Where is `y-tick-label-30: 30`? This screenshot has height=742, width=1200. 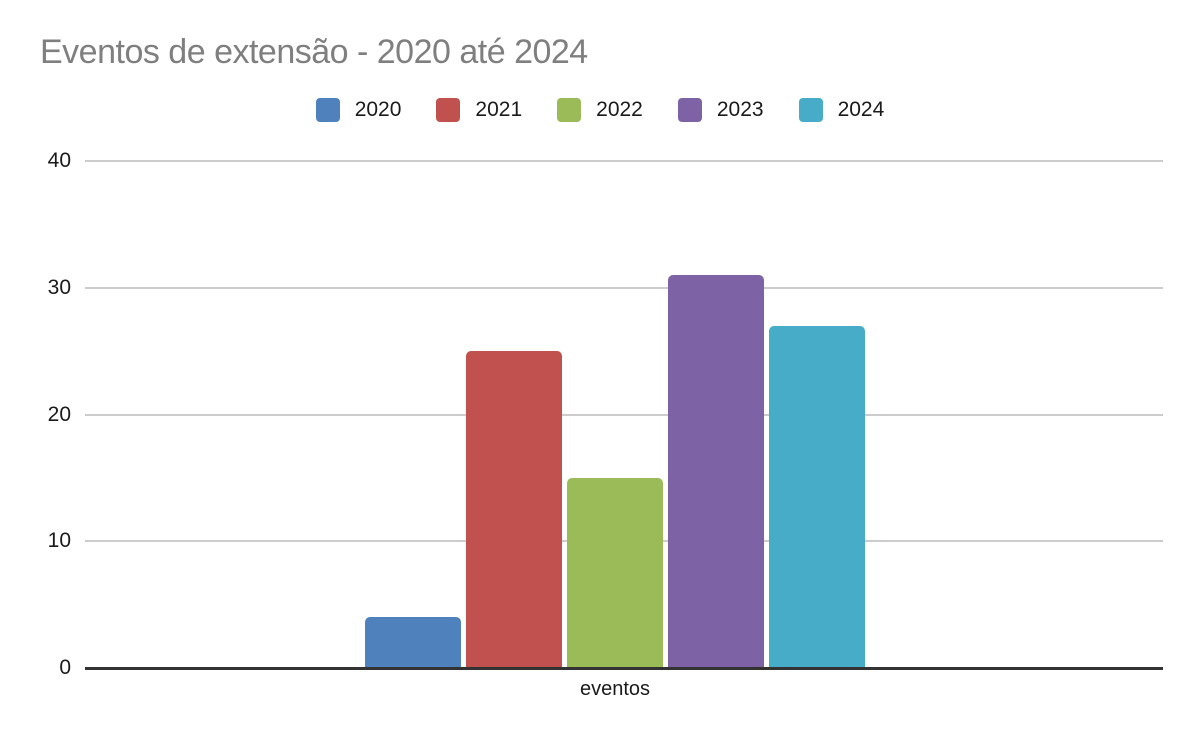 y-tick-label-30: 30 is located at coordinates (59, 287).